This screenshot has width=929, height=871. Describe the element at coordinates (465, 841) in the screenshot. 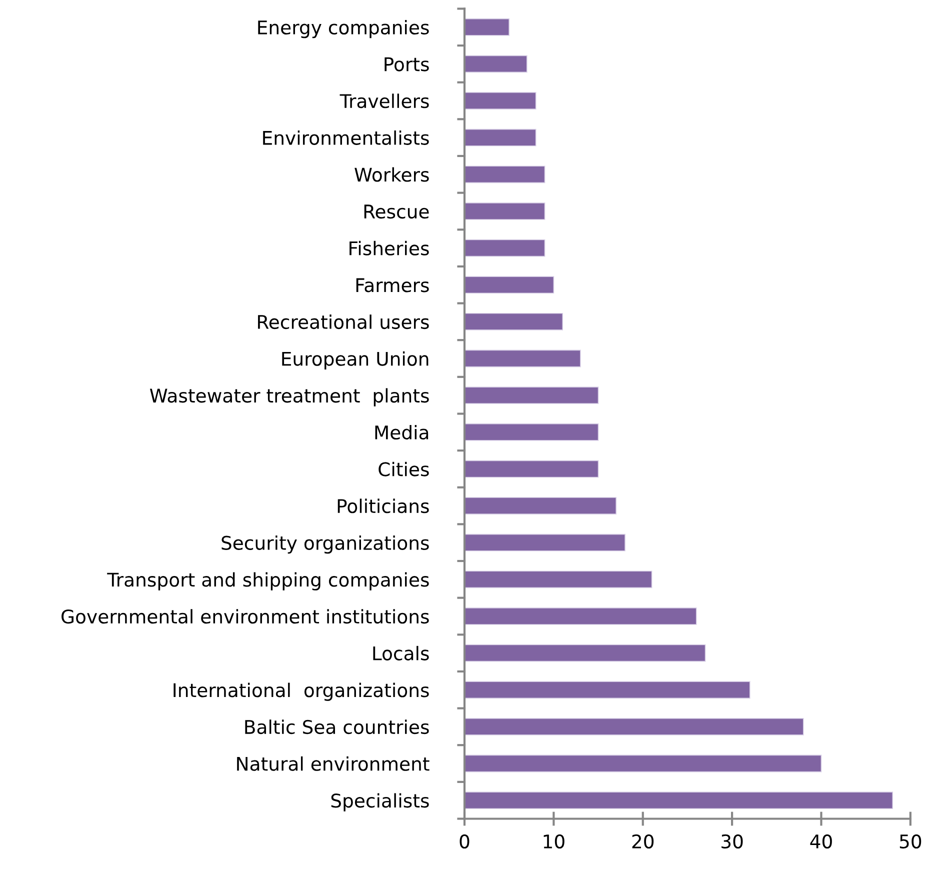

I see `x-tick-label: 0` at that location.